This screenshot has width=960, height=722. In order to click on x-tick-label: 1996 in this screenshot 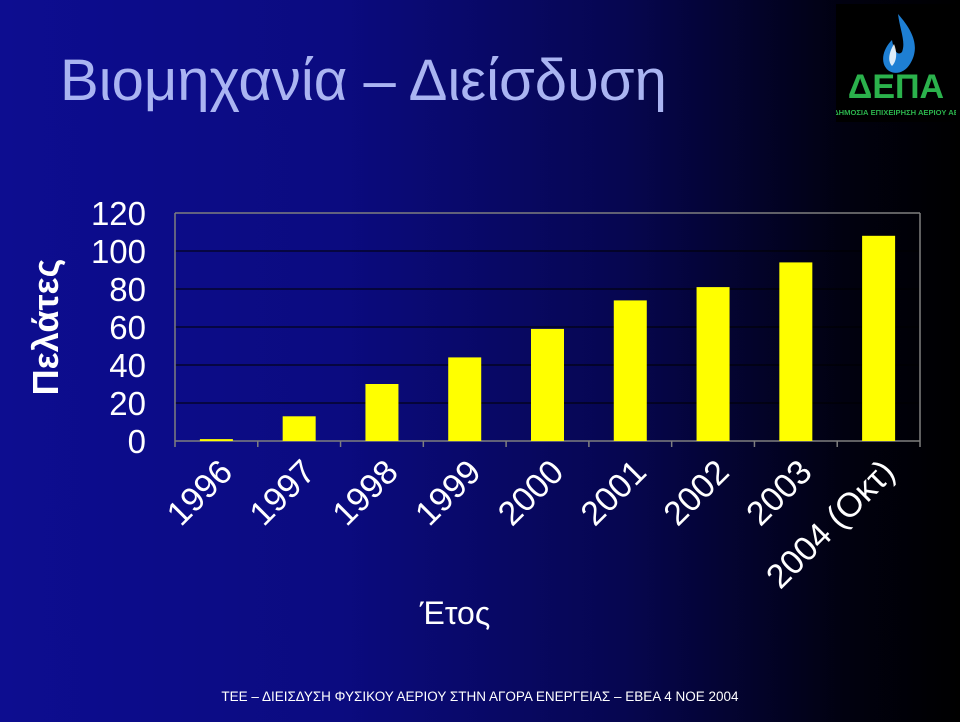, I will do `click(200, 493)`.